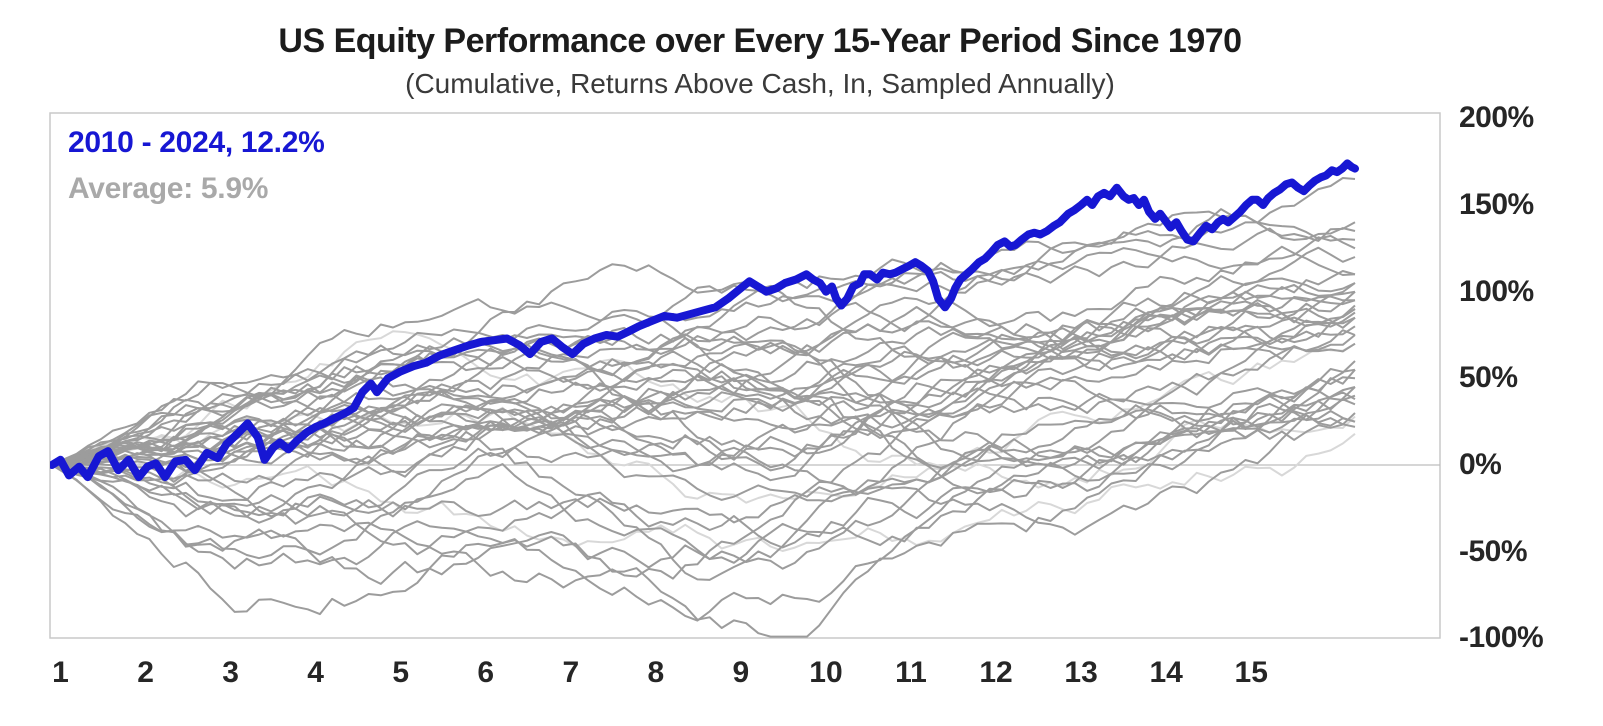 The width and height of the screenshot is (1603, 726). I want to click on y-tick-label: -100%, so click(1501, 638).